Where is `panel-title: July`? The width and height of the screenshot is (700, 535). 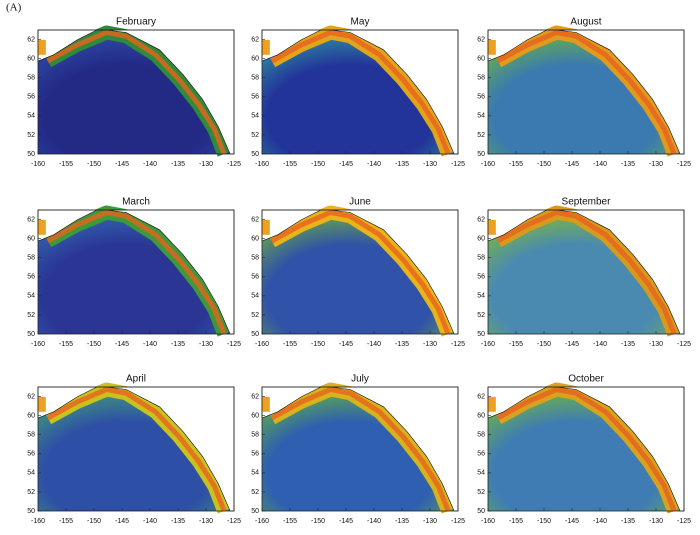 panel-title: July is located at coordinates (360, 379).